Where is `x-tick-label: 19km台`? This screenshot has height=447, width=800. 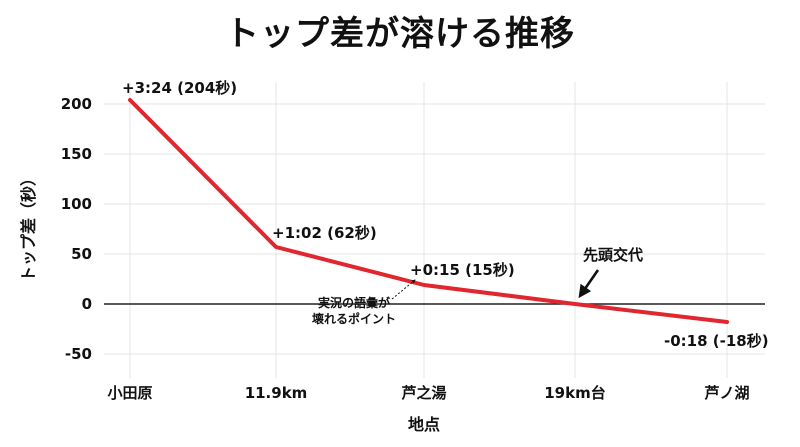
x-tick-label: 19km台 is located at coordinates (574, 393).